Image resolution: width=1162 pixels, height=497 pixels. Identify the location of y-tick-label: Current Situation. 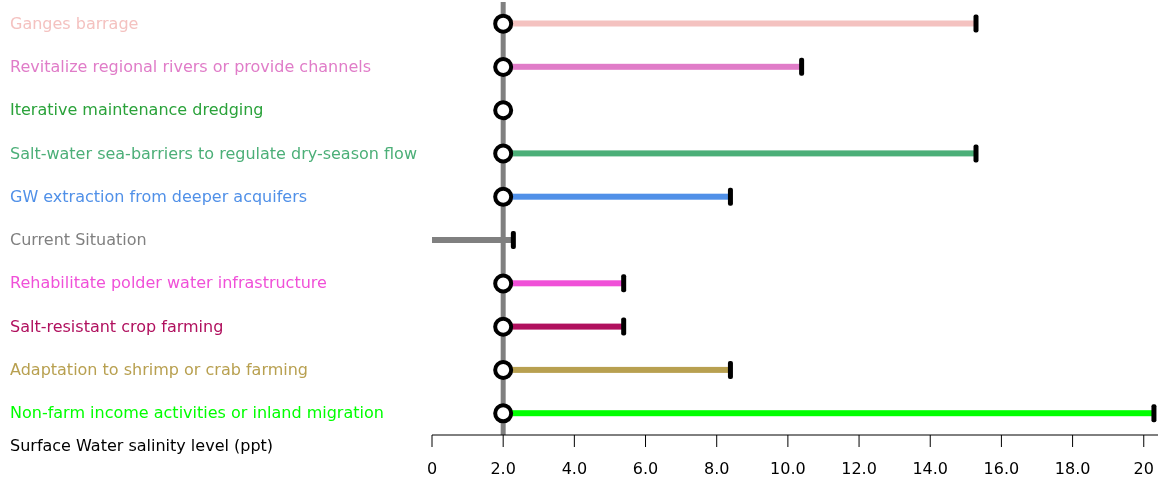
(78, 240).